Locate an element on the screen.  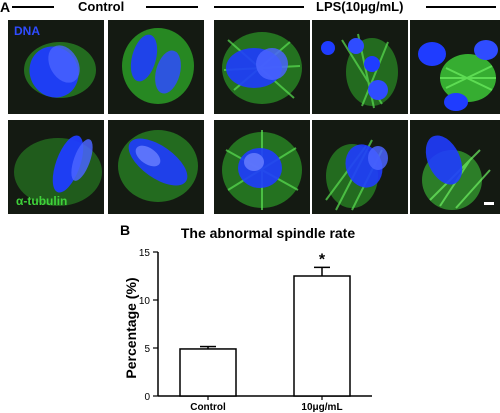
control-group-label: Control is located at coordinates (101, 7).